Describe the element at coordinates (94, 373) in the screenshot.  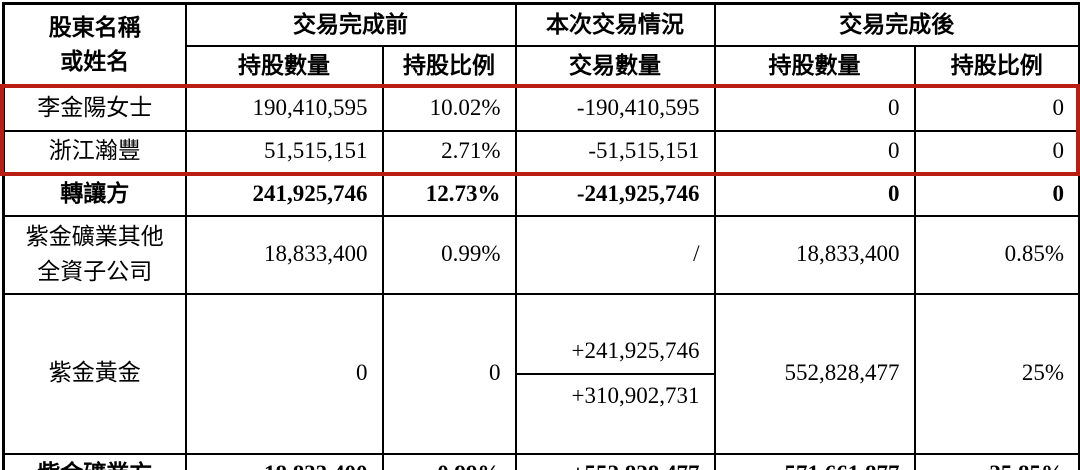
I see `cell-shareholder-name: 紫金黃金` at that location.